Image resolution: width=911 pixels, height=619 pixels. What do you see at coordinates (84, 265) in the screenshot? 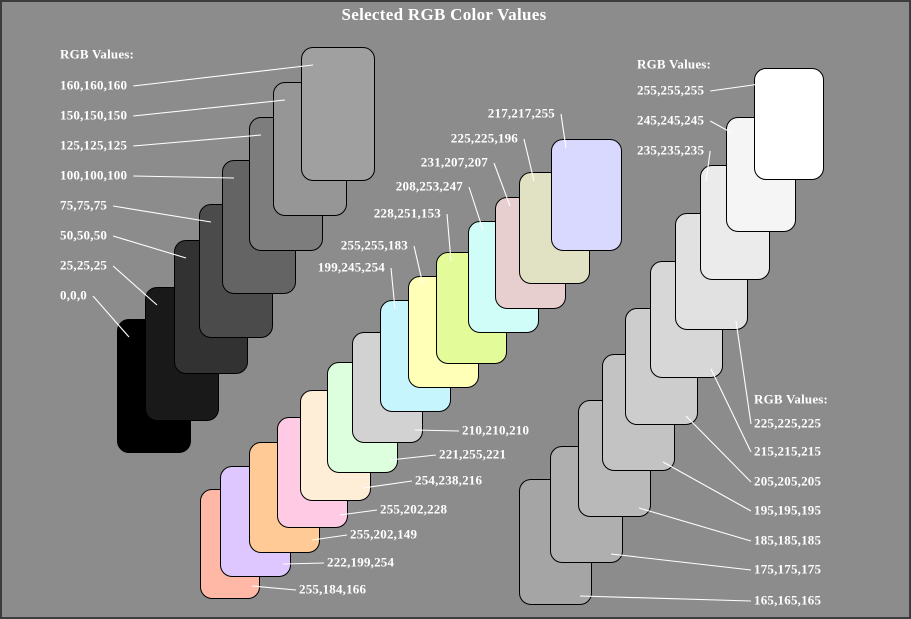
I see `rgb-value-label: 25,25,25` at bounding box center [84, 265].